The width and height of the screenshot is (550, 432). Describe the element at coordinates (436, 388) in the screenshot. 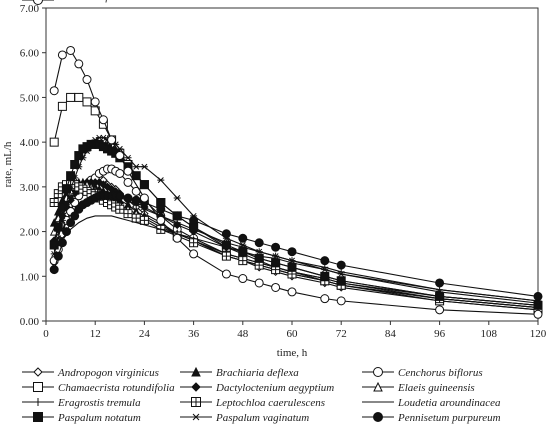

I see `legend-label: Elaeis guineensis` at that location.